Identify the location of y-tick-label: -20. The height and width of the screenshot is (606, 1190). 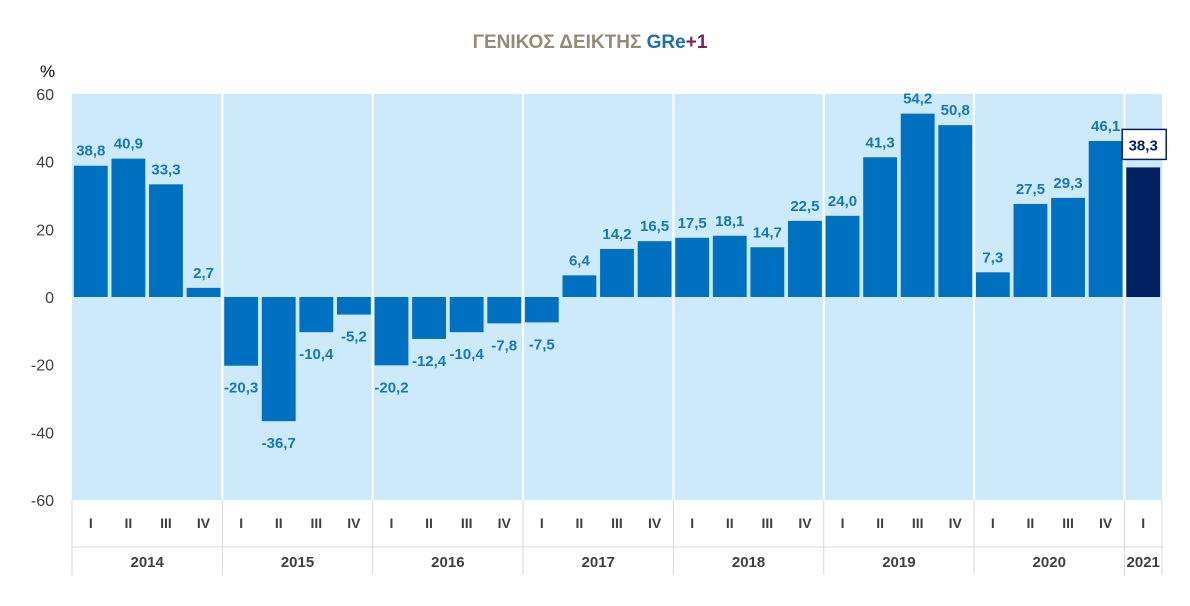
(42, 366).